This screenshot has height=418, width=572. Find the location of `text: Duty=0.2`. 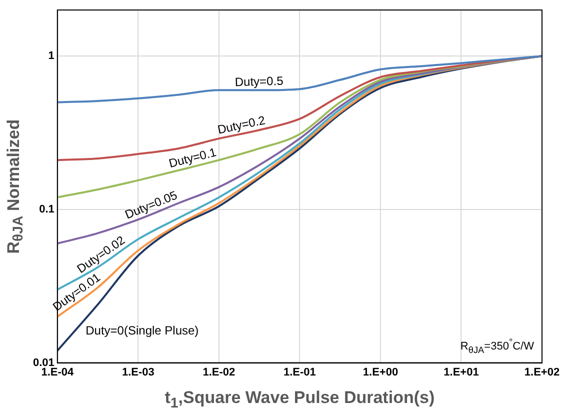

text: Duty=0.2 is located at coordinates (241, 124).